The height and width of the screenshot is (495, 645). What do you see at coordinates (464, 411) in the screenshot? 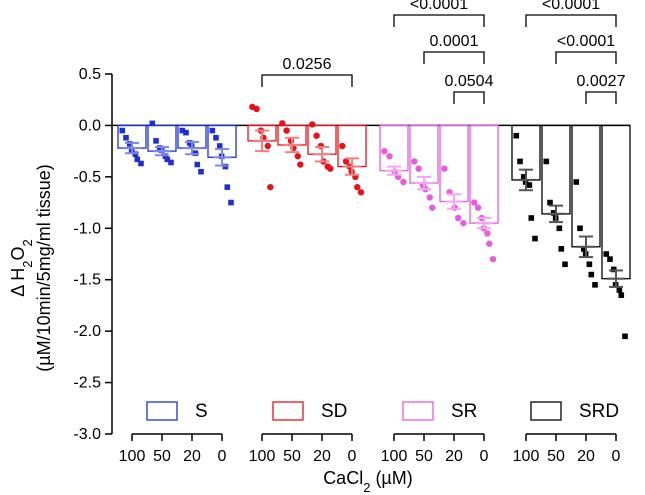
I see `legend-label-SR: SR` at bounding box center [464, 411].